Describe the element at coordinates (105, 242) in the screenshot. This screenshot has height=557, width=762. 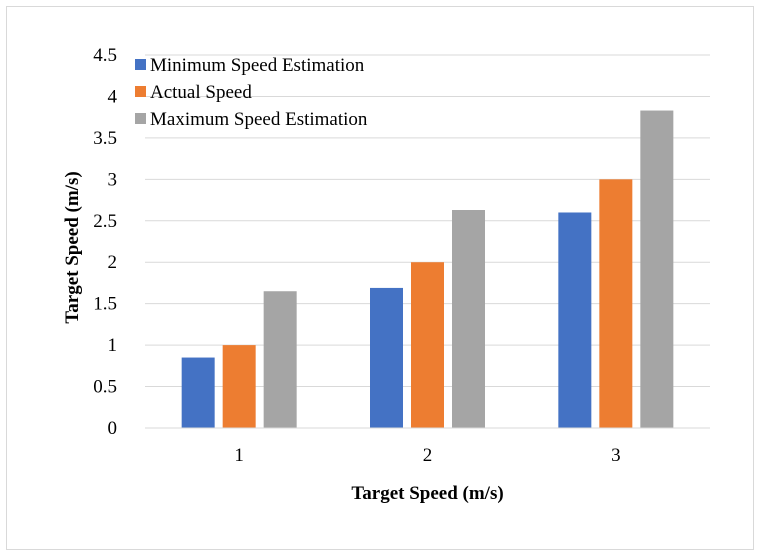
I see `y-axis-ticks: 0 0.5 1 1.5 2 2.5 3 3.5 4 4.5` at that location.